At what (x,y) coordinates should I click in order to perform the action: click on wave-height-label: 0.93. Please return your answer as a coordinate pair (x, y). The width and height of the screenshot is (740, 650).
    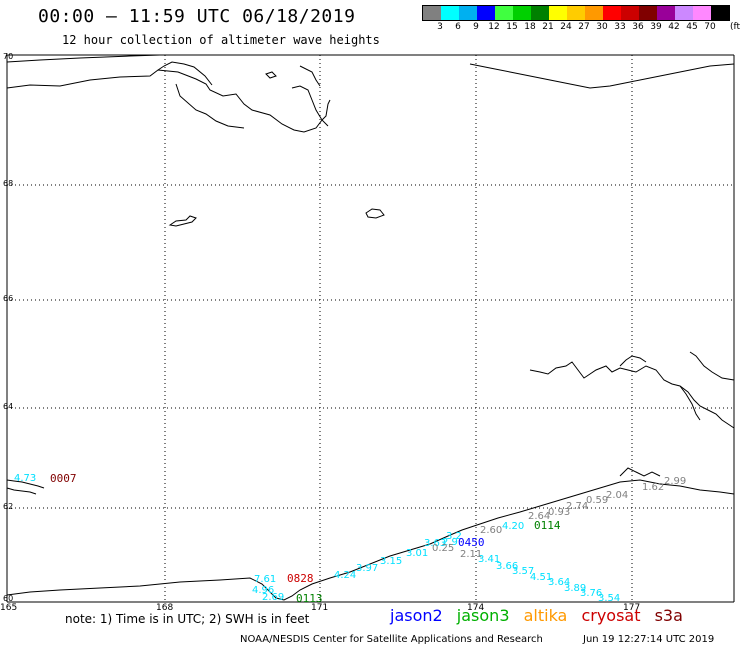
    Looking at the image, I should click on (559, 512).